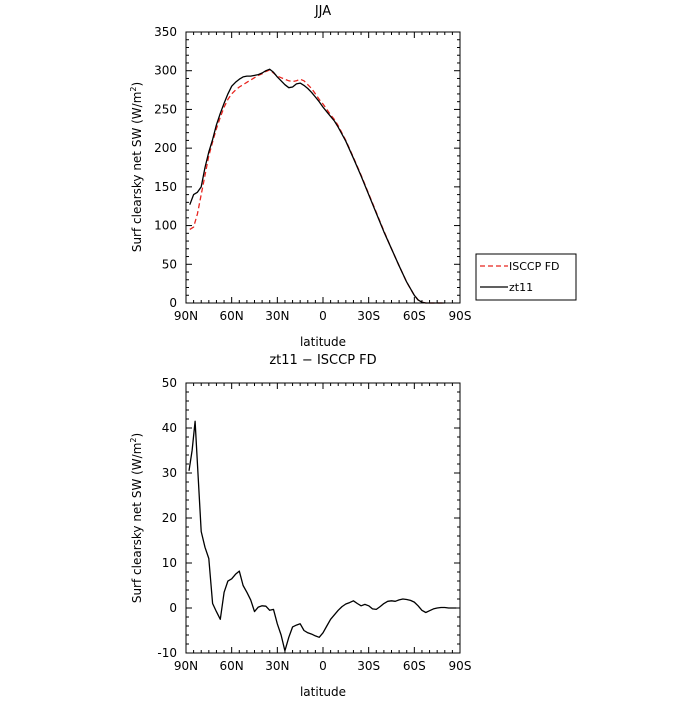  I want to click on series-line-zt11, so click(317, 186).